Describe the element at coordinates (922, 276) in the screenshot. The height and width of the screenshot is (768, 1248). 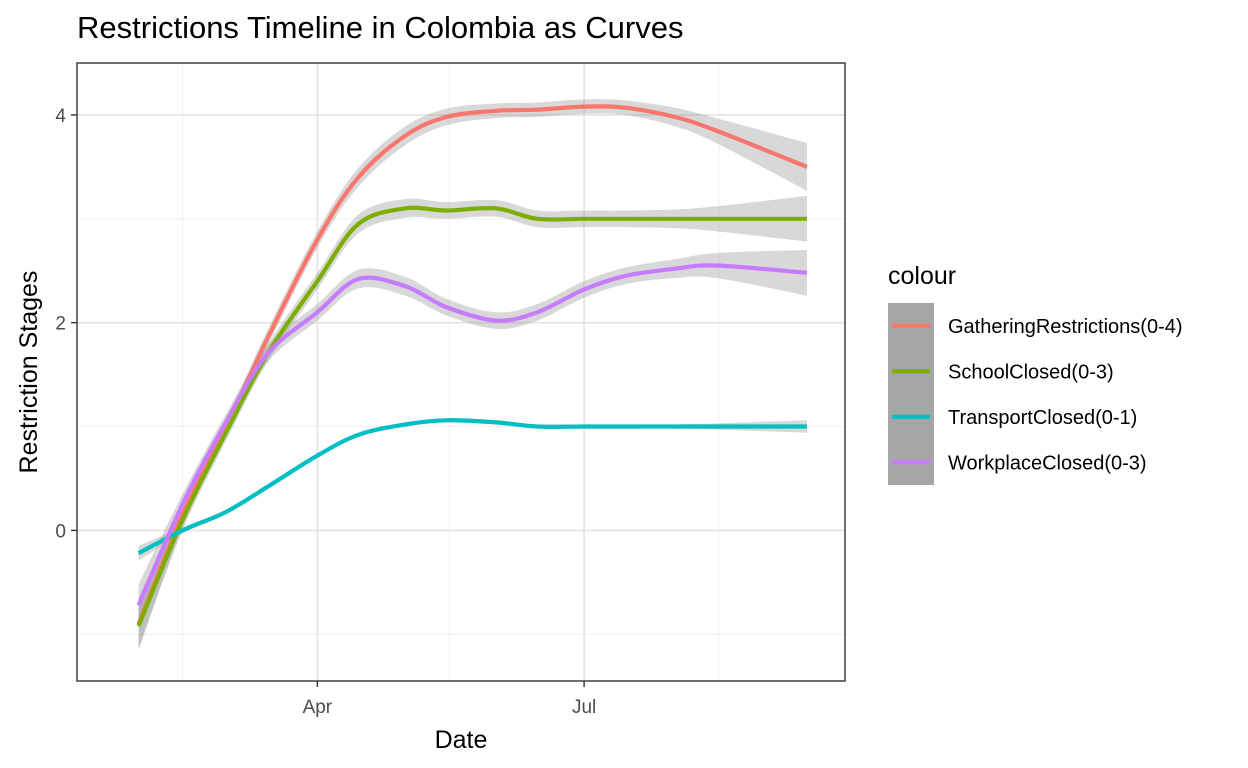
I see `legend-title: colour` at that location.